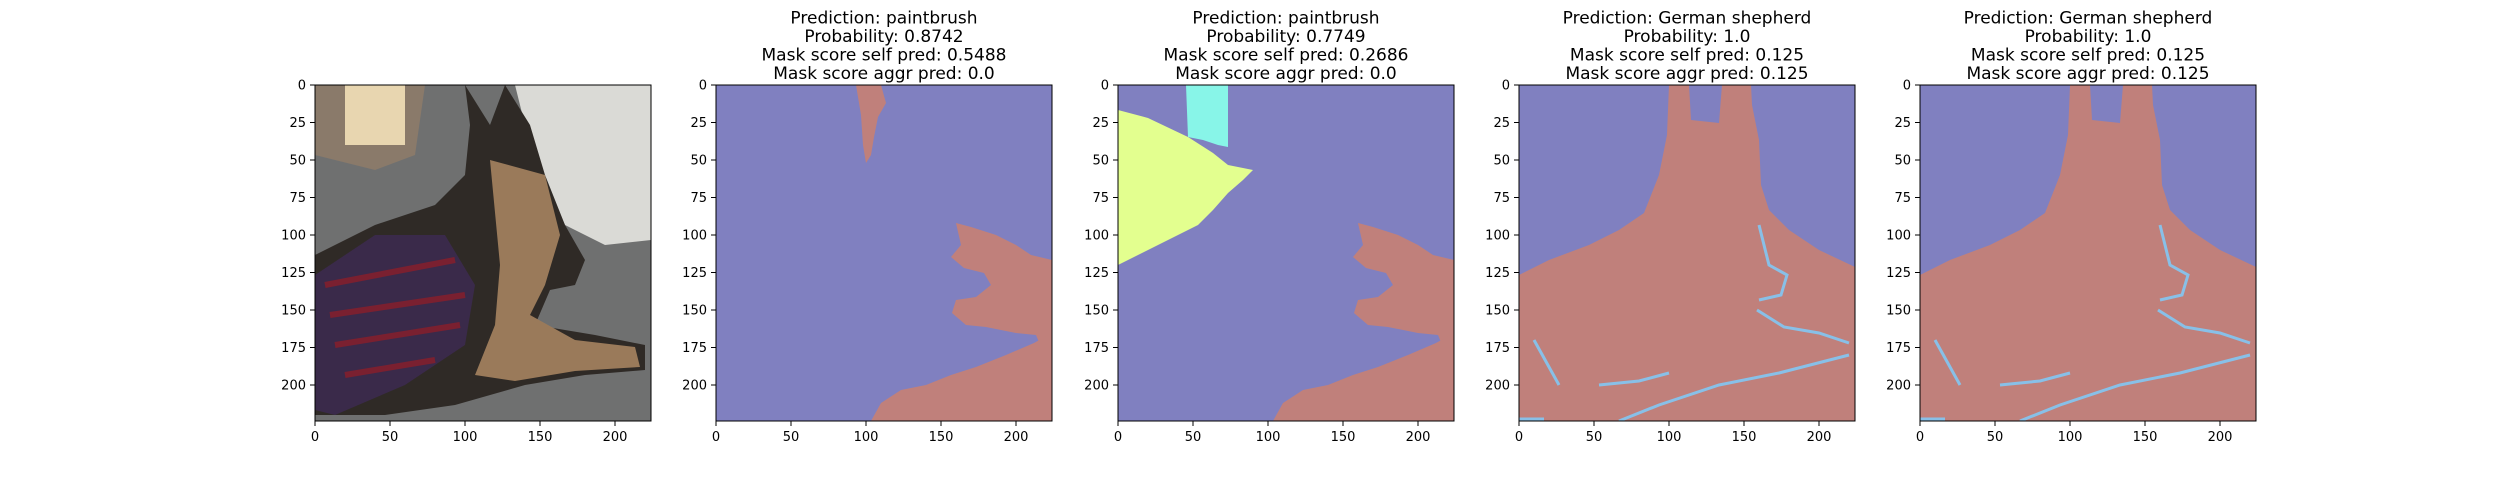 The image size is (2500, 500). What do you see at coordinates (2088, 37) in the screenshot?
I see `panel-title-line: Probability: 1.0` at bounding box center [2088, 37].